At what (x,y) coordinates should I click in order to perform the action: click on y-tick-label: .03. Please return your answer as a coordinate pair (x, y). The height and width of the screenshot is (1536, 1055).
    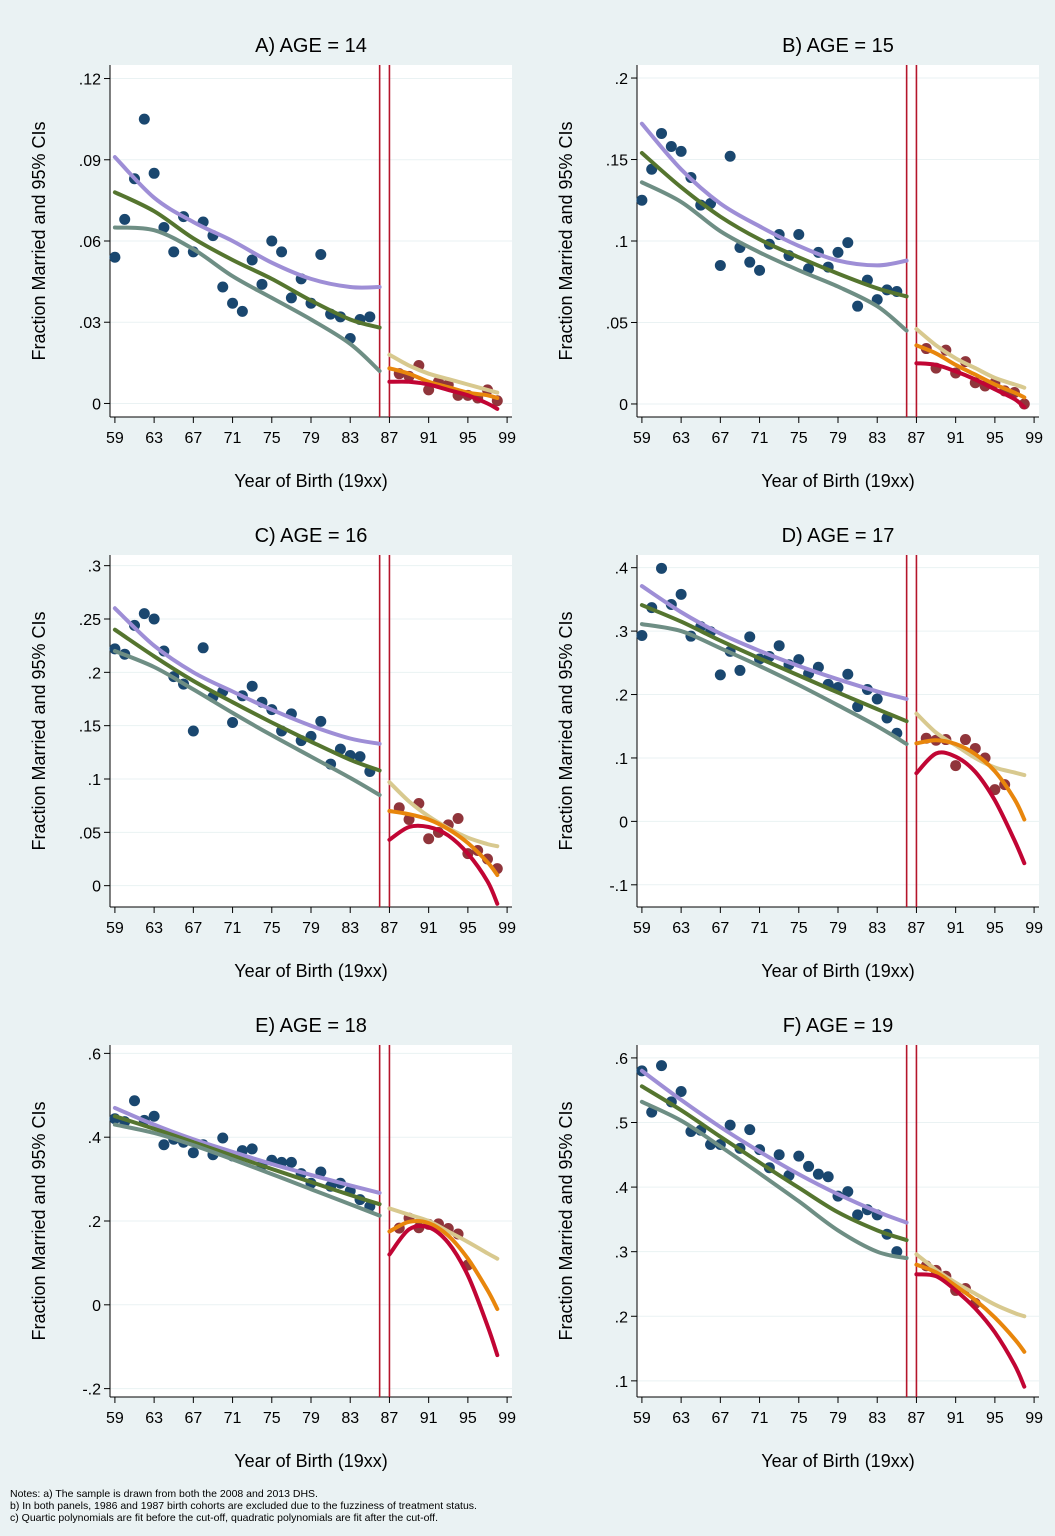
    Looking at the image, I should click on (90, 323).